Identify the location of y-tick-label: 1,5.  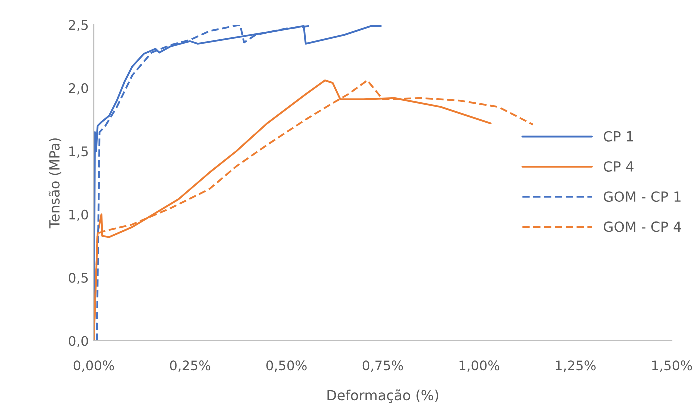
(79, 152).